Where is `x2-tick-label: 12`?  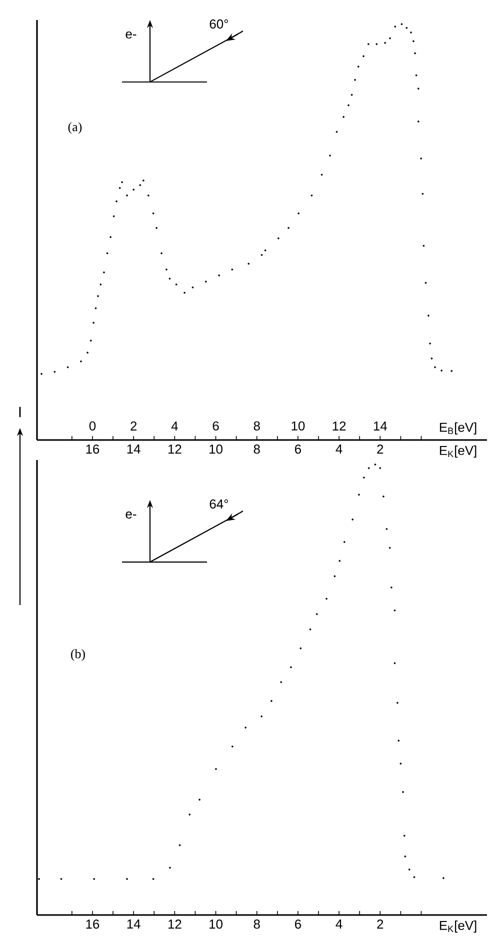
x2-tick-label: 12 is located at coordinates (339, 425).